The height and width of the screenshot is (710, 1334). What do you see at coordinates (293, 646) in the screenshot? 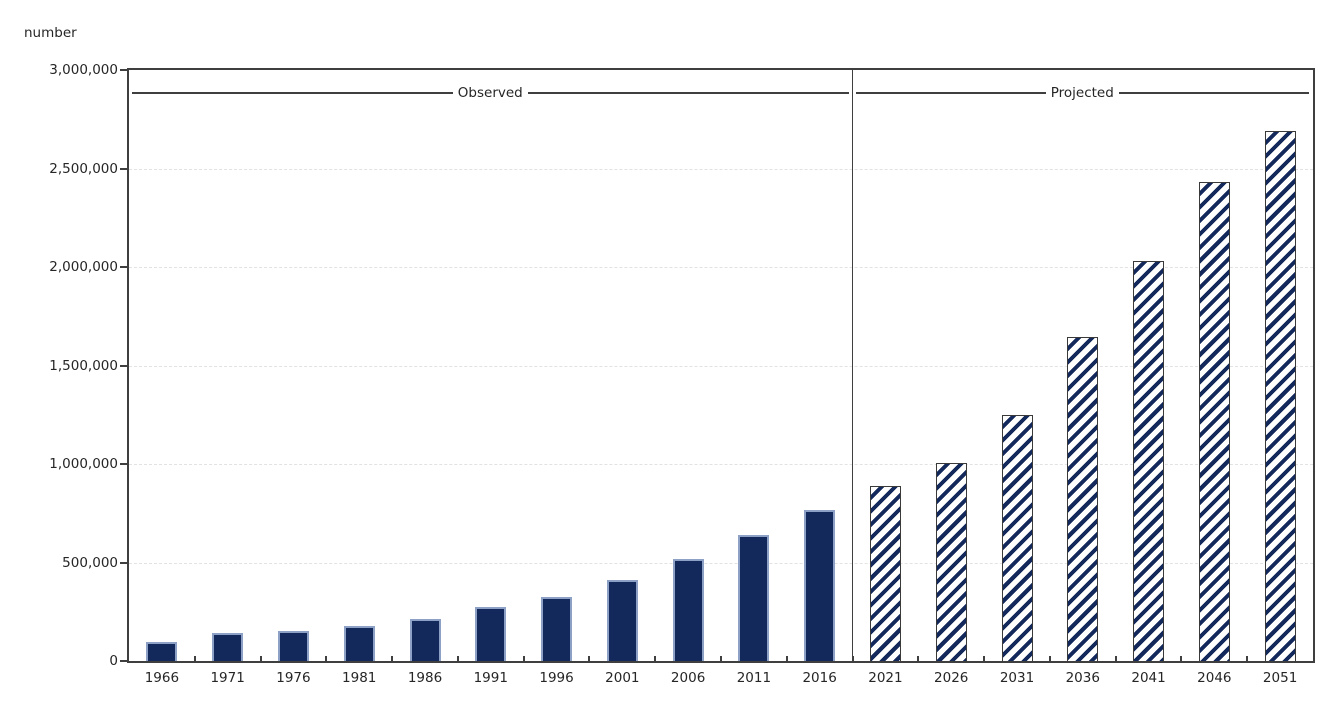
I see `bar-1976` at bounding box center [293, 646].